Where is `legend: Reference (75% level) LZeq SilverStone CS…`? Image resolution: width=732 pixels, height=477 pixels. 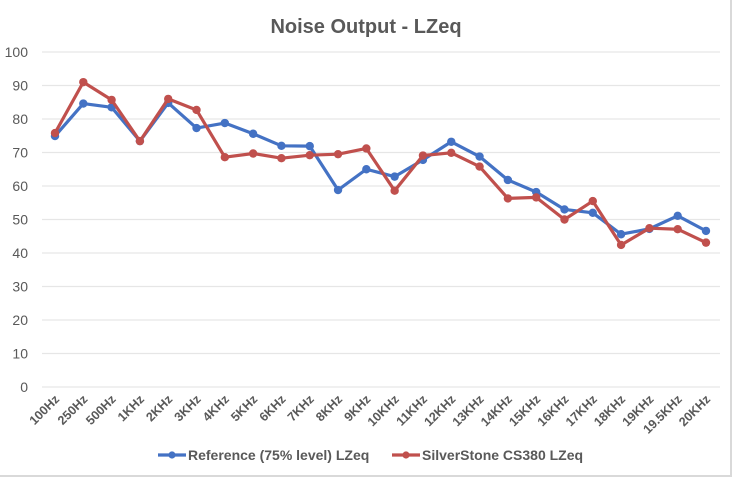
legend: Reference (75% level) LZeq SilverStone CS… is located at coordinates (370, 455).